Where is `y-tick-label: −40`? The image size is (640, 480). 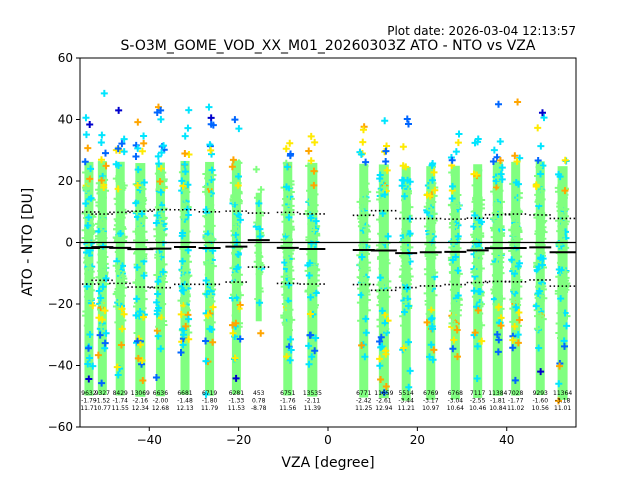
y-tick-label: −40 is located at coordinates (60, 366).